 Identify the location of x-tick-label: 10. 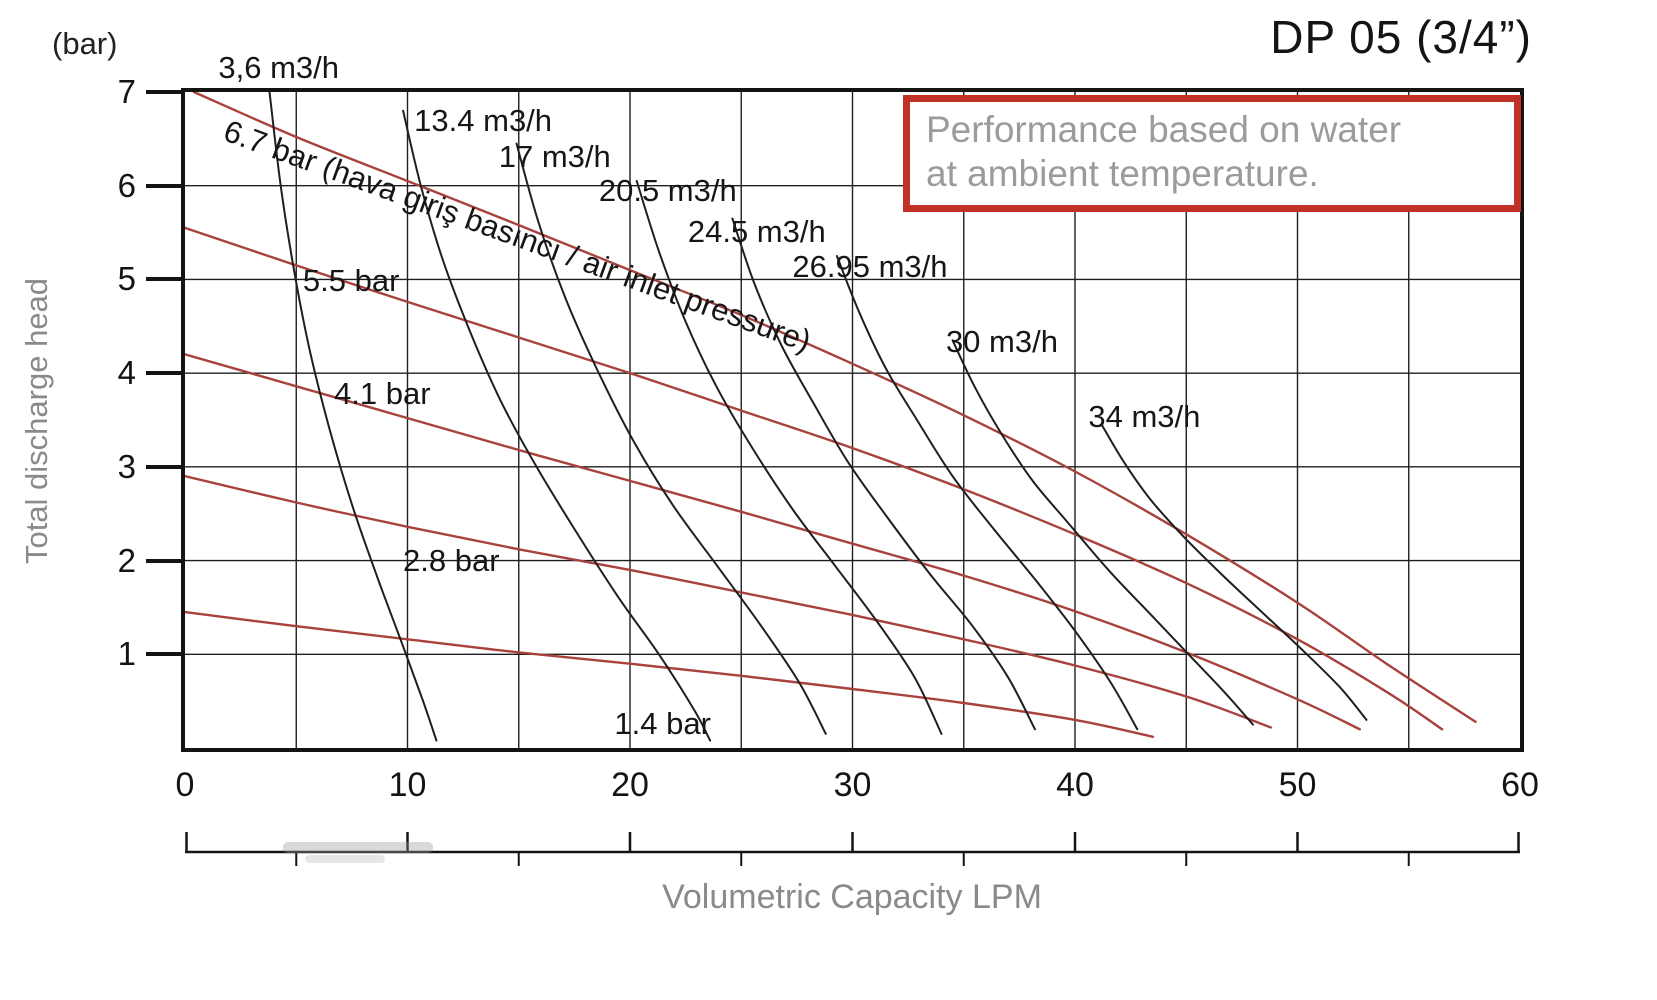
(407, 785).